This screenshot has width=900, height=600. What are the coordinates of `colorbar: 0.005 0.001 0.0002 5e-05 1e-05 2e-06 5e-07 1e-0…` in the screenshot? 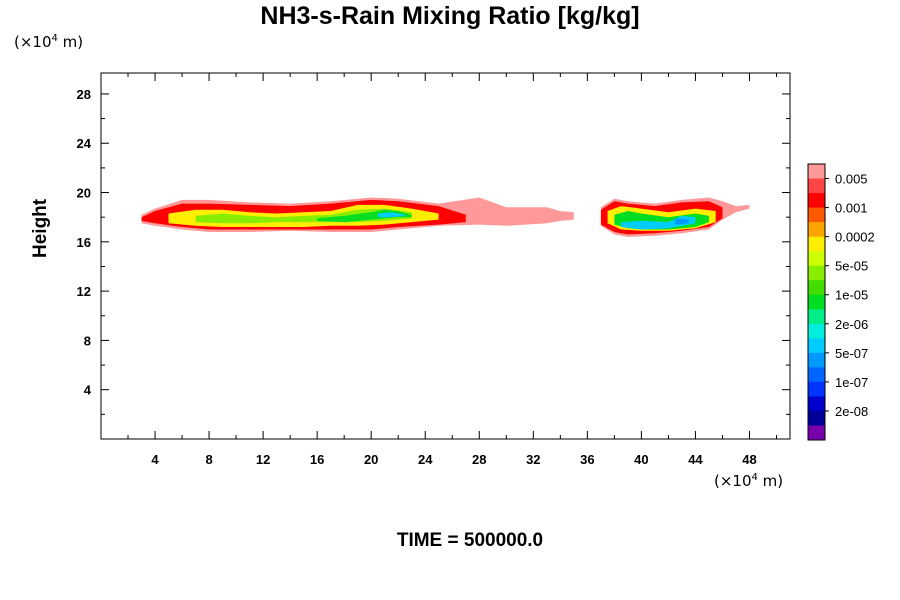 It's located at (841, 302).